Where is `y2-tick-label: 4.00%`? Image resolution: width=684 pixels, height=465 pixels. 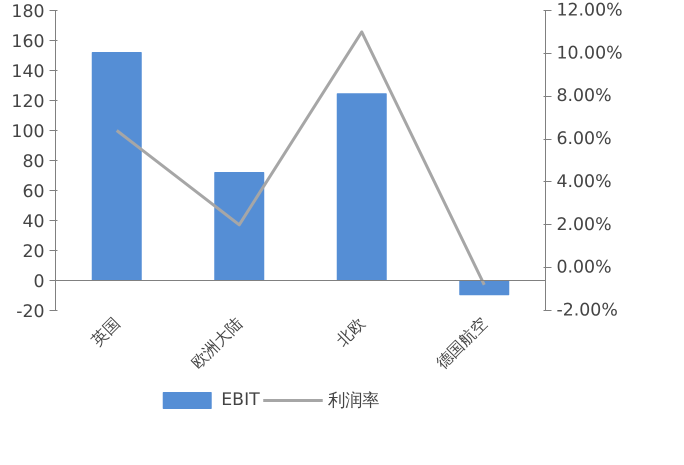 y2-tick-label: 4.00% is located at coordinates (584, 182).